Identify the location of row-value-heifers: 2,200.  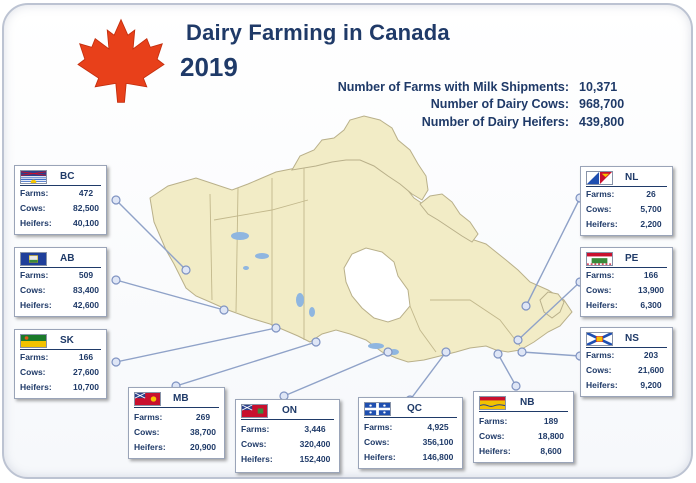
(651, 224).